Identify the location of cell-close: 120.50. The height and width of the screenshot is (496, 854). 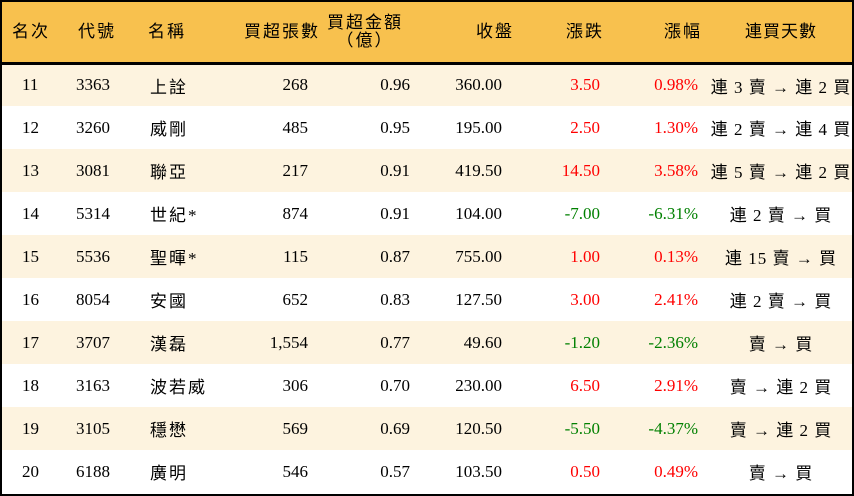
(478, 428).